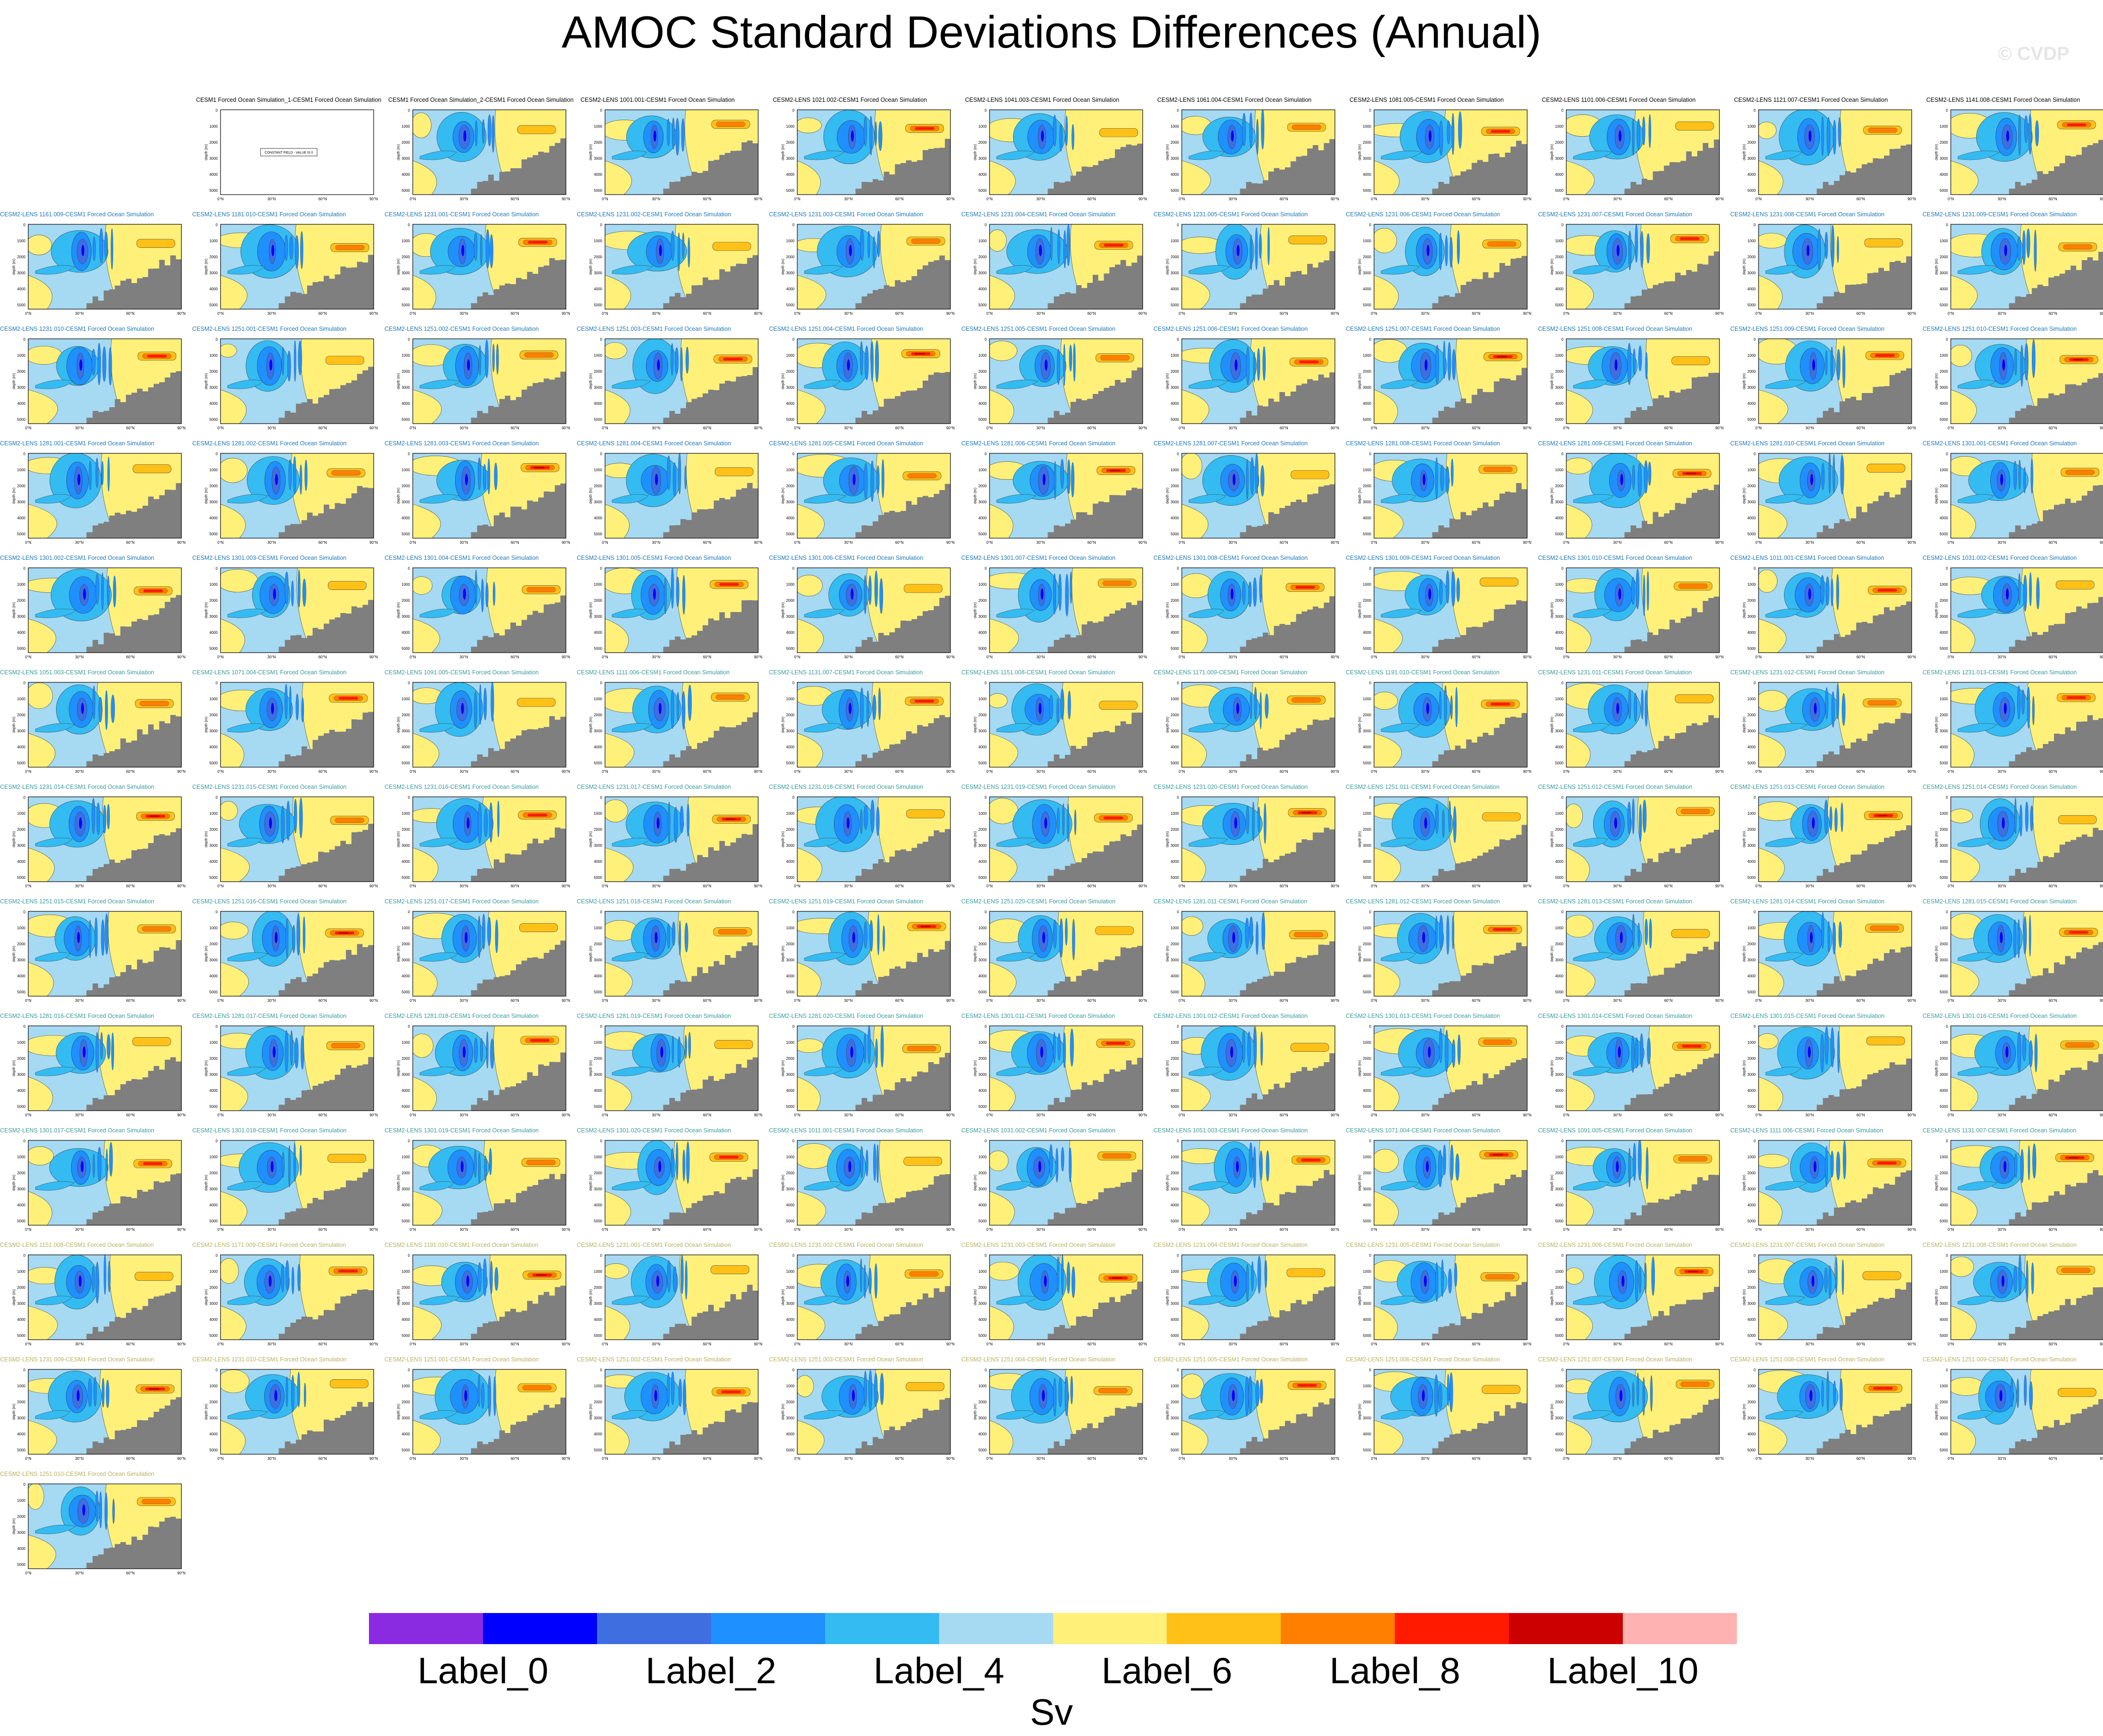 Image resolution: width=2103 pixels, height=1736 pixels. What do you see at coordinates (229, 351) in the screenshot?
I see `positive-patch` at bounding box center [229, 351].